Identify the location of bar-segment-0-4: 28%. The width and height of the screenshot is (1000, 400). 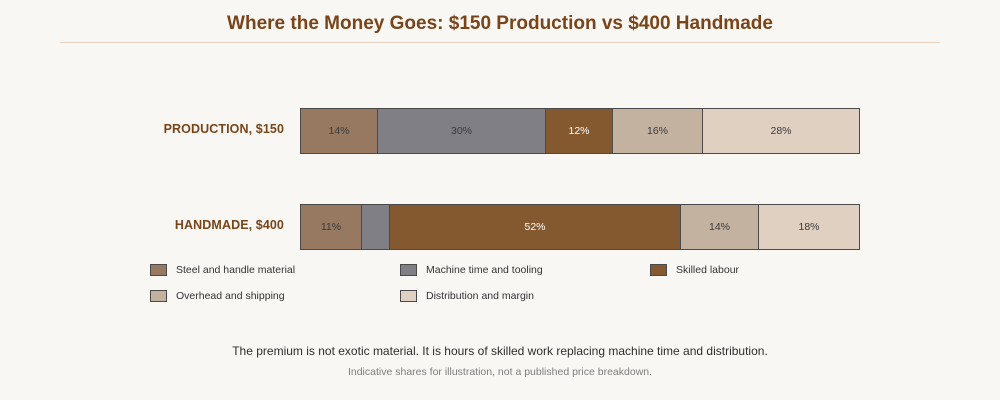
(781, 131).